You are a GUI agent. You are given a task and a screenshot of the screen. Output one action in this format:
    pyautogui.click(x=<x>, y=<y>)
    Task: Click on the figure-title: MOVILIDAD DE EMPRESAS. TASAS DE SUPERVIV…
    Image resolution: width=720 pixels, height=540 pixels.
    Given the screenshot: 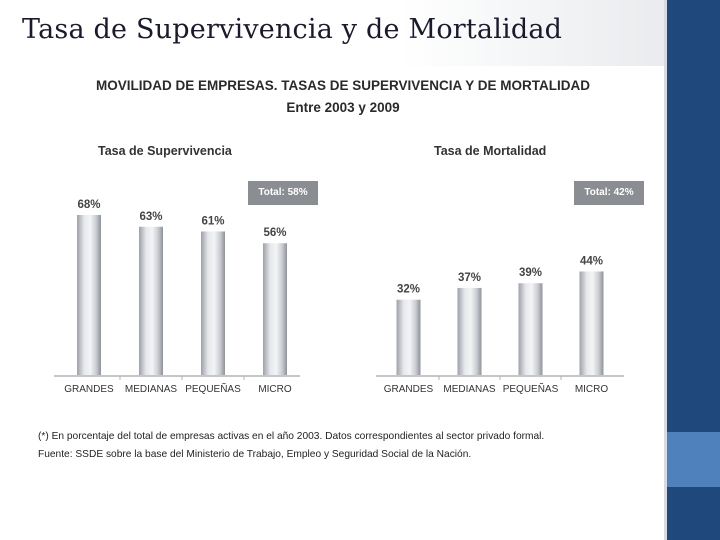 What is the action you would take?
    pyautogui.click(x=343, y=85)
    